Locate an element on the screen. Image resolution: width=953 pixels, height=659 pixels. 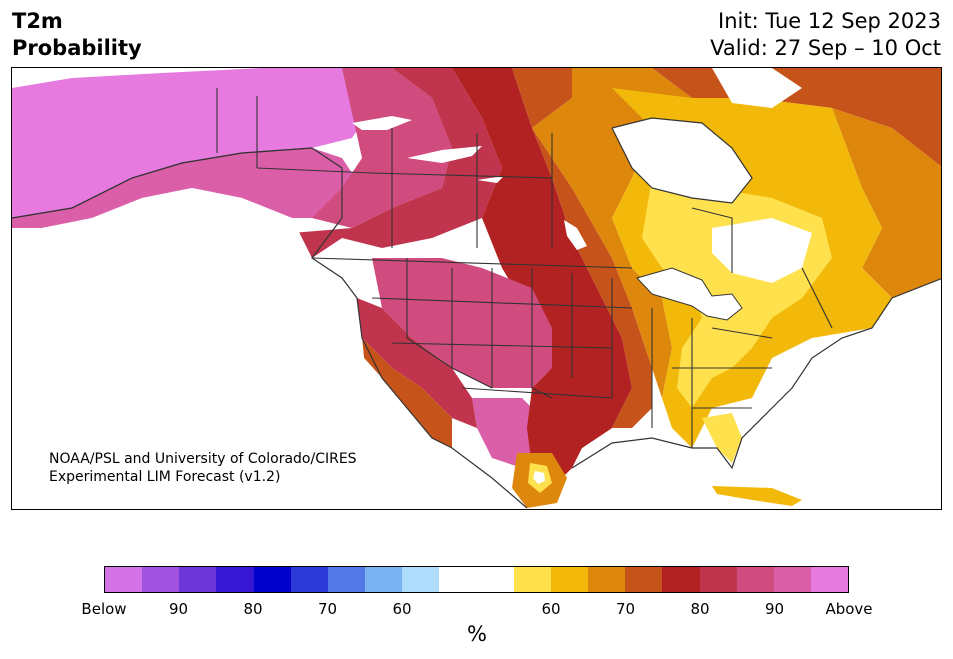
ocean-gulf is located at coordinates (647, 468).